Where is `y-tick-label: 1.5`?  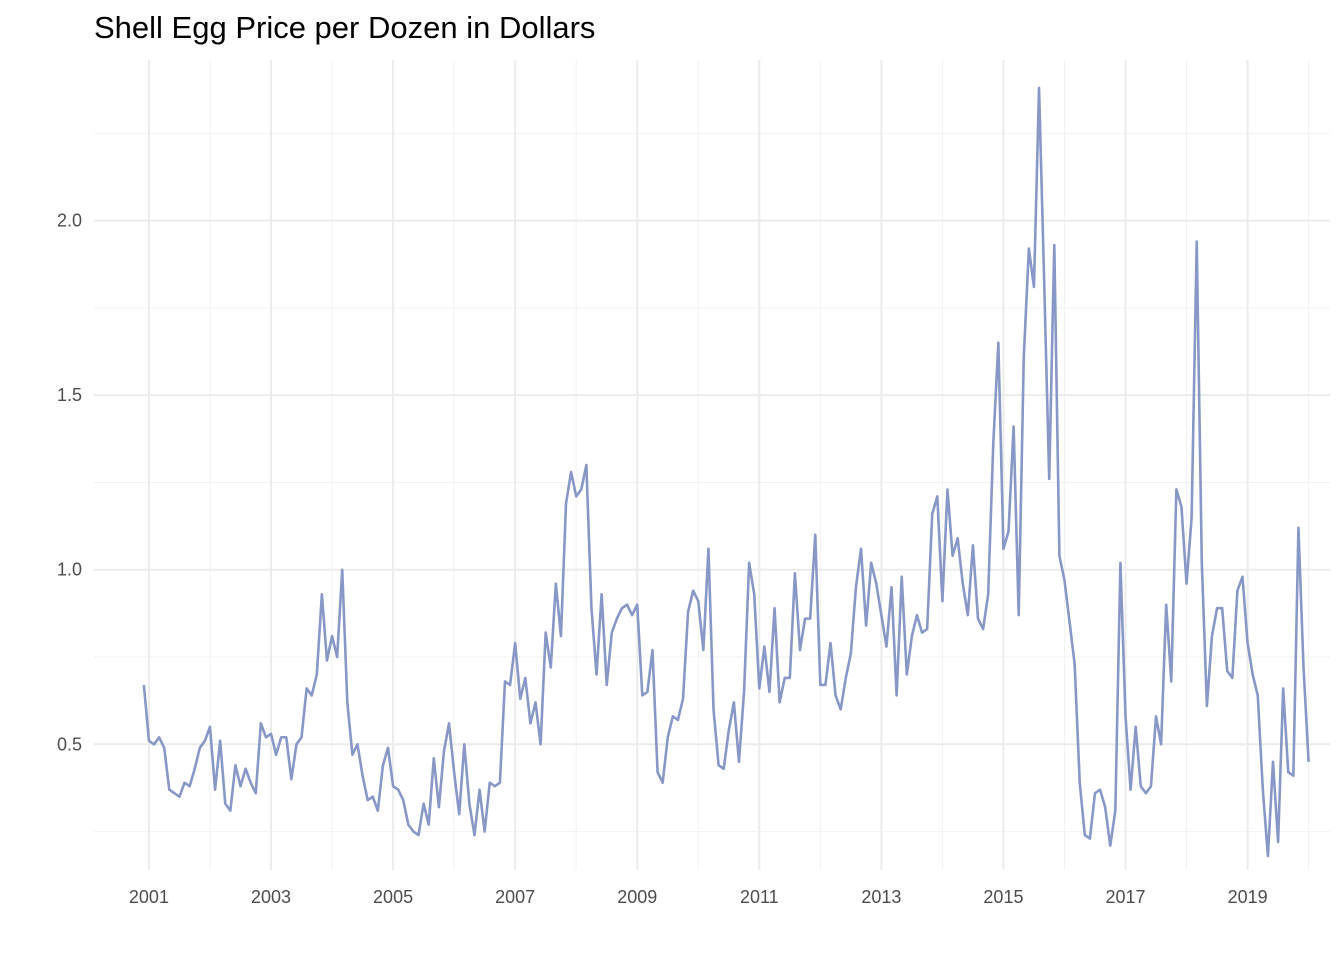 y-tick-label: 1.5 is located at coordinates (69, 395).